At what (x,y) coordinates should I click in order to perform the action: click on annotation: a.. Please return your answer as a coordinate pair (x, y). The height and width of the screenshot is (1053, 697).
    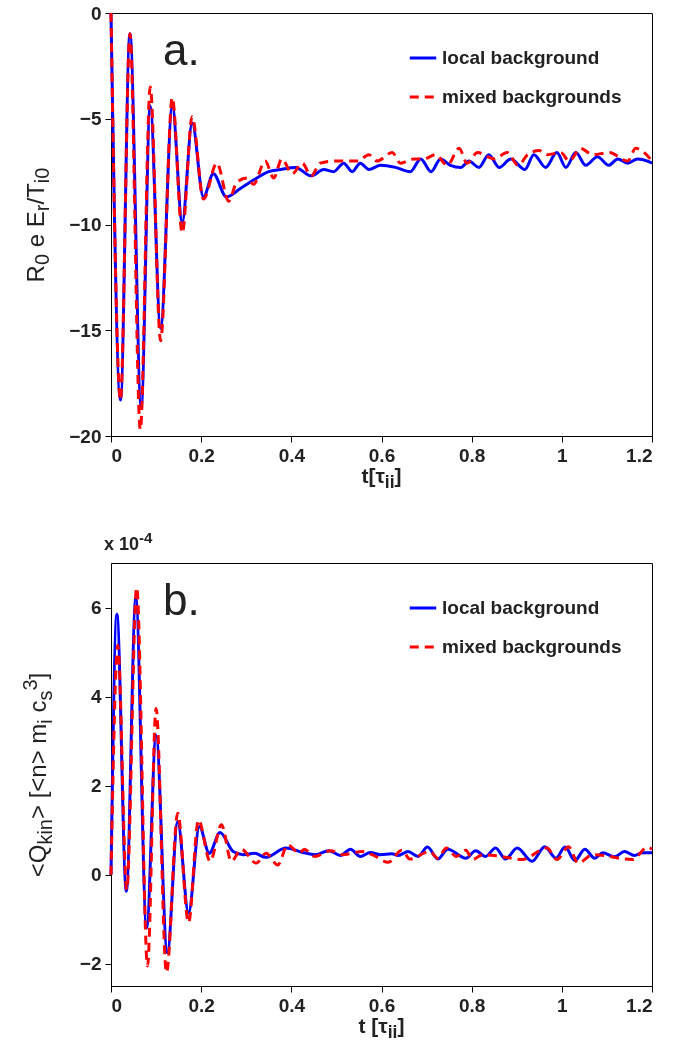
    Looking at the image, I should click on (181, 50).